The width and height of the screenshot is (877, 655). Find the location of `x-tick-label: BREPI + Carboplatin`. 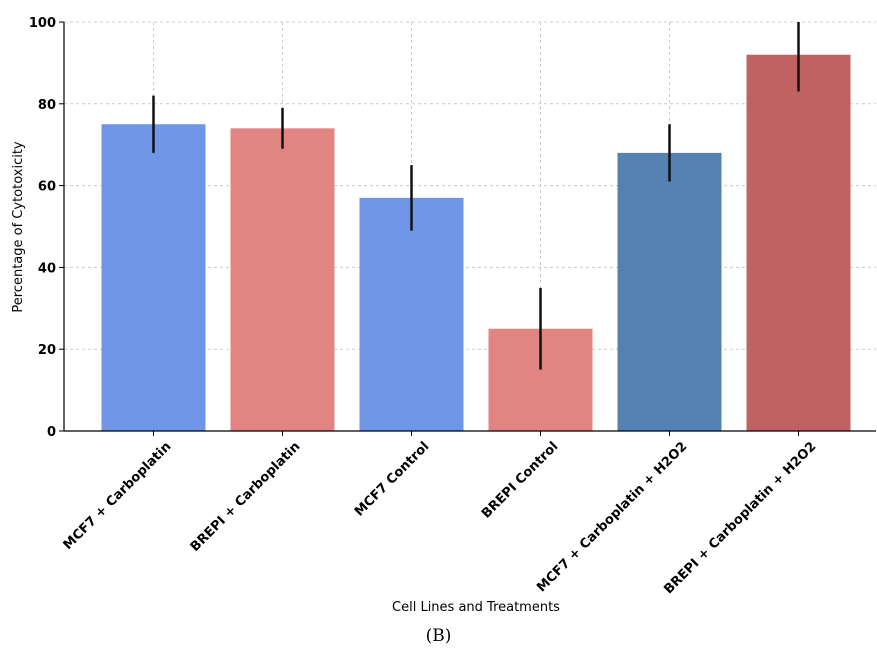

x-tick-label: BREPI + Carboplatin is located at coordinates (246, 497).